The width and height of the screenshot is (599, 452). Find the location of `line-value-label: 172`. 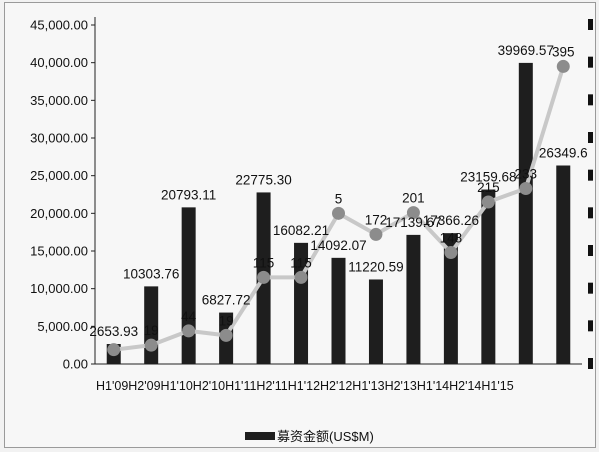

line-value-label: 172 is located at coordinates (376, 219).